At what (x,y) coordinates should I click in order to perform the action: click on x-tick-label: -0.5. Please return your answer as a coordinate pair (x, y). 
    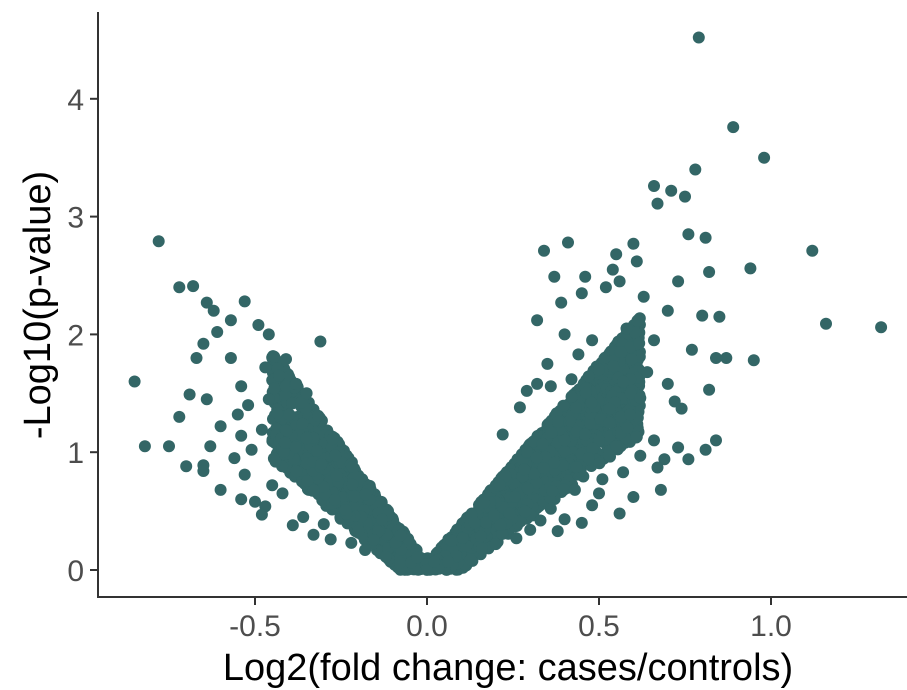
    Looking at the image, I should click on (255, 626).